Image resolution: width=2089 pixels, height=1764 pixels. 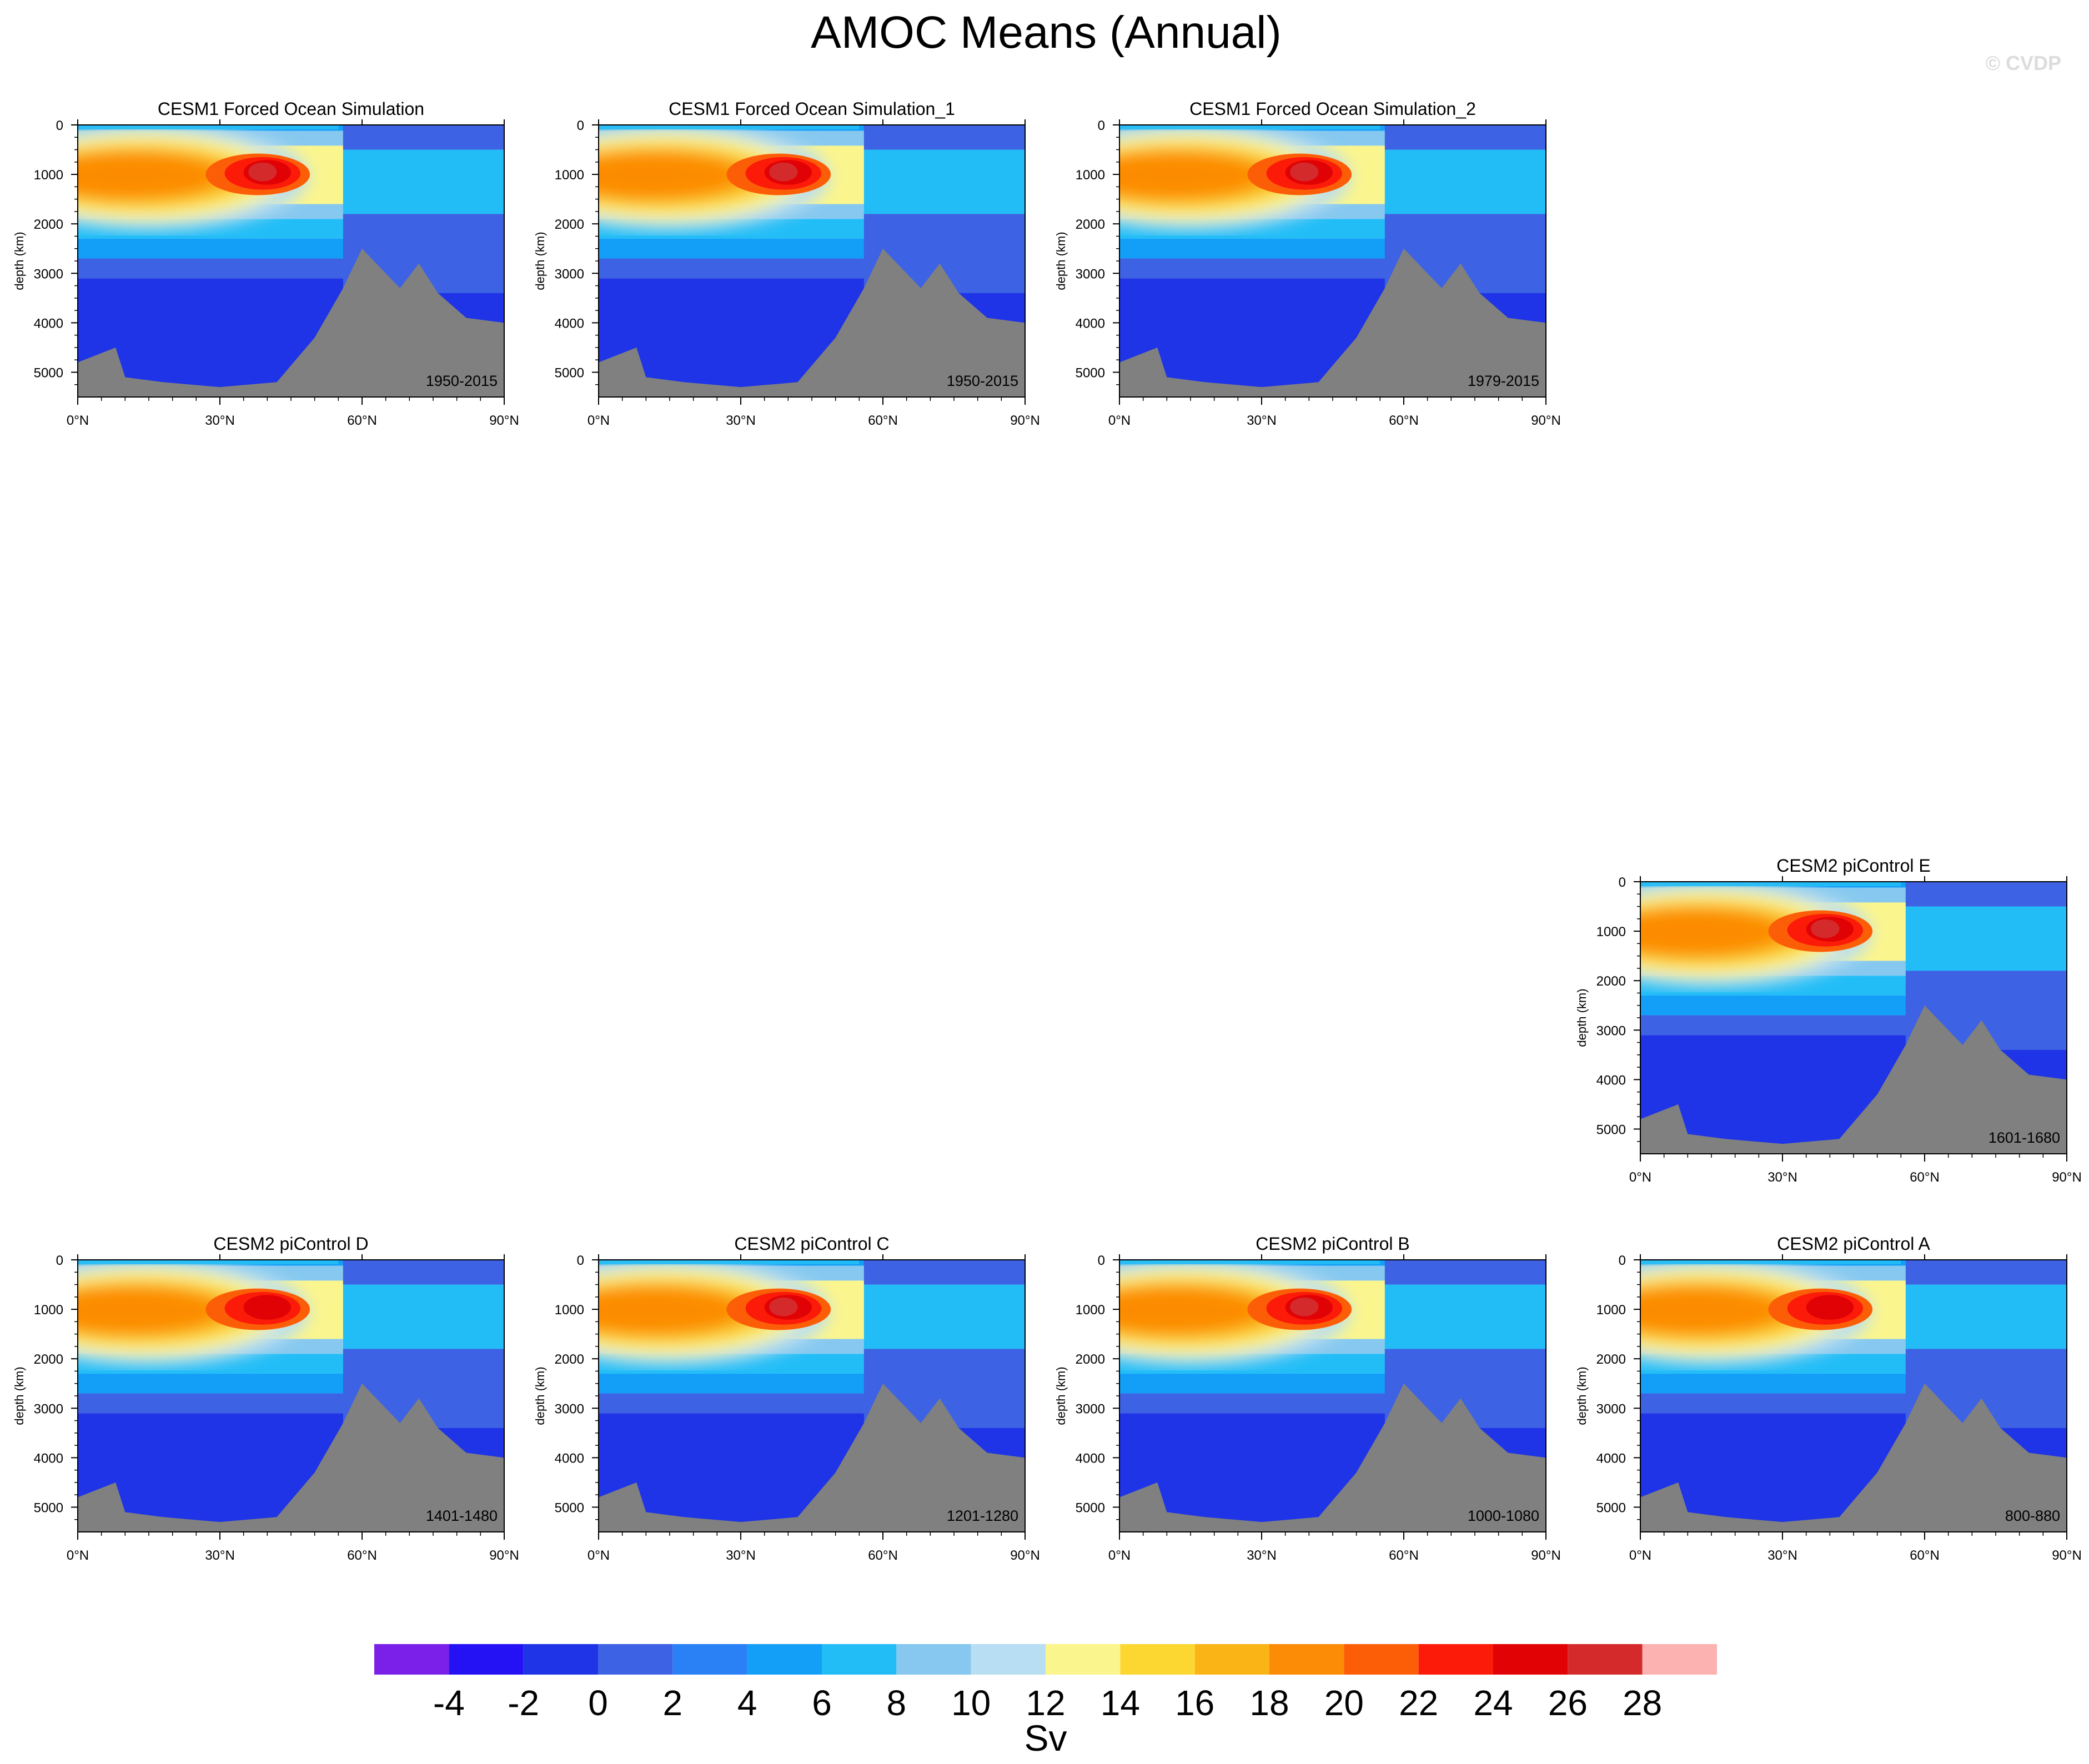 I want to click on period-label: 1401-1480, so click(x=462, y=1515).